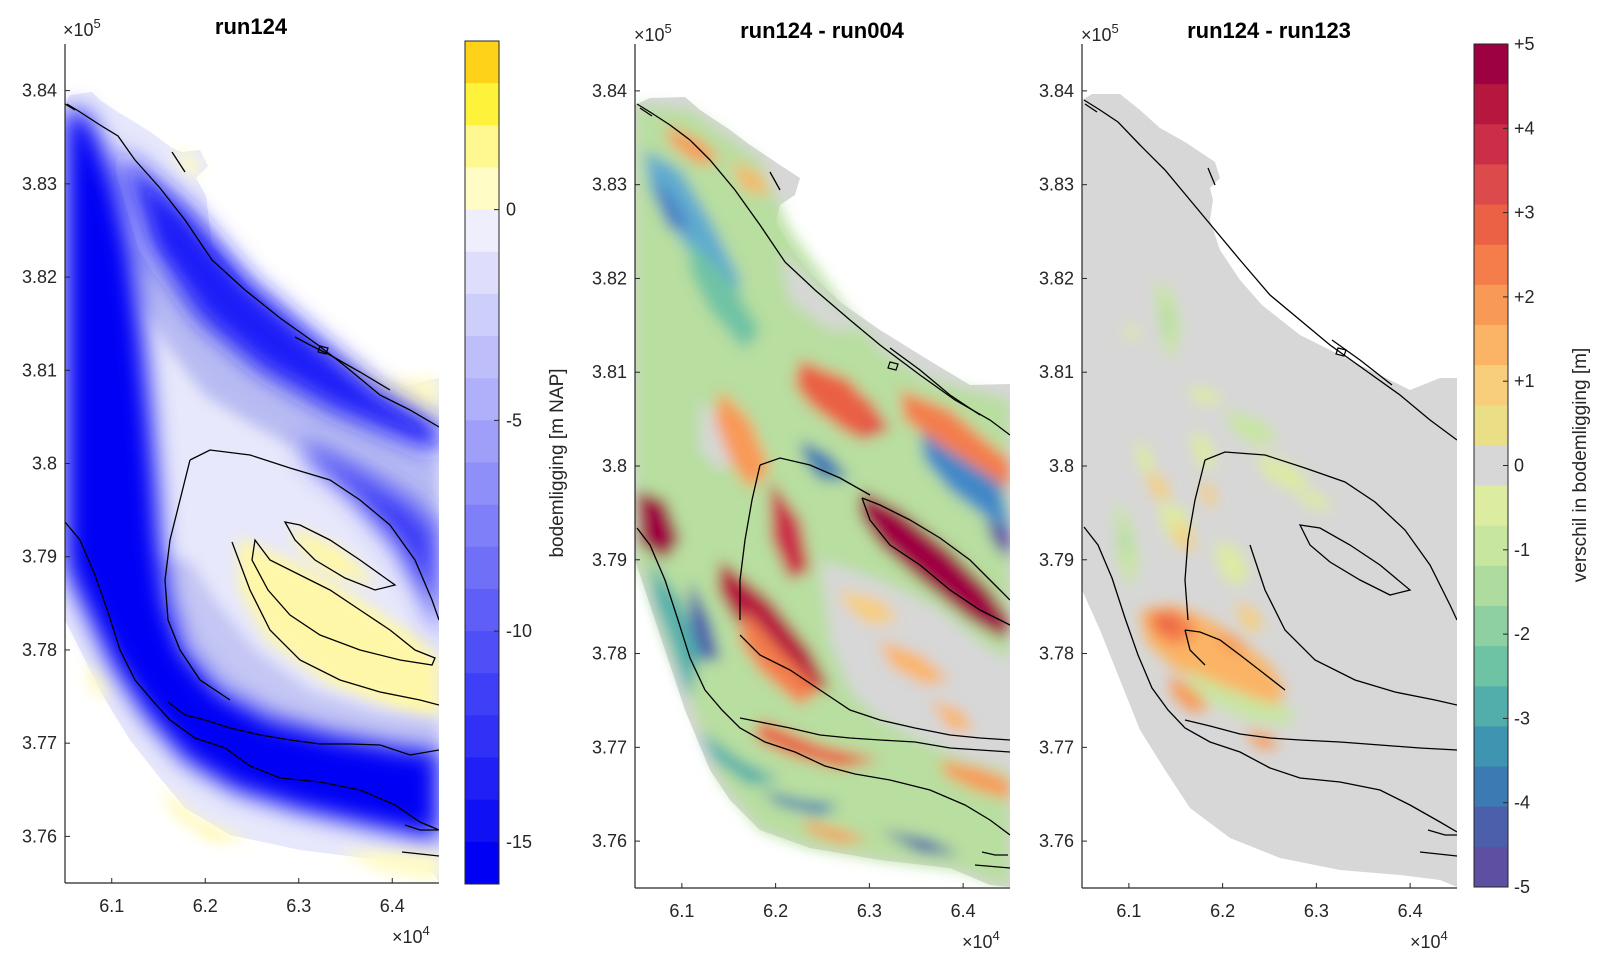  I want to click on y-ticks-2: 3.76 3.77 3.78 3.79 3.8 3.81 3.82 3.83 3.84, so click(616, 466).